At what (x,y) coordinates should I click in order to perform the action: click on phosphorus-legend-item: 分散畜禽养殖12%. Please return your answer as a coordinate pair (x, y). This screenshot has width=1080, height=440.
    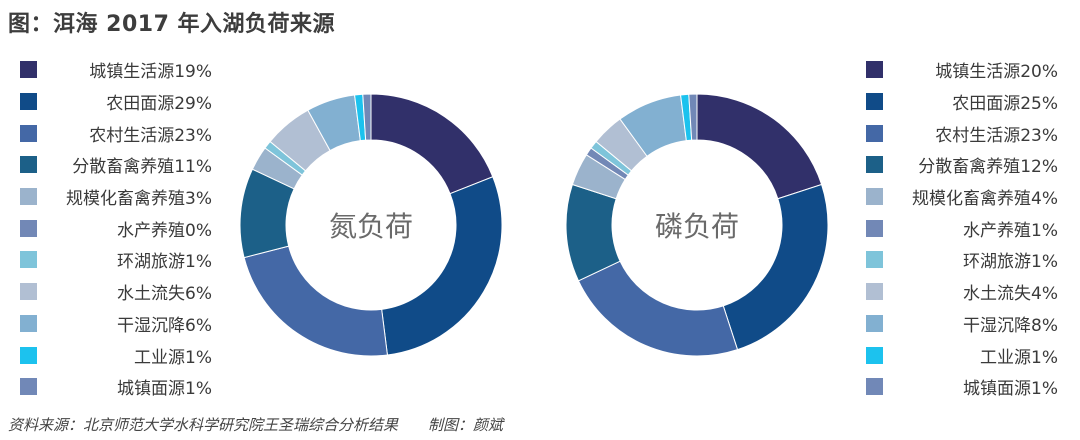
    Looking at the image, I should click on (962, 165).